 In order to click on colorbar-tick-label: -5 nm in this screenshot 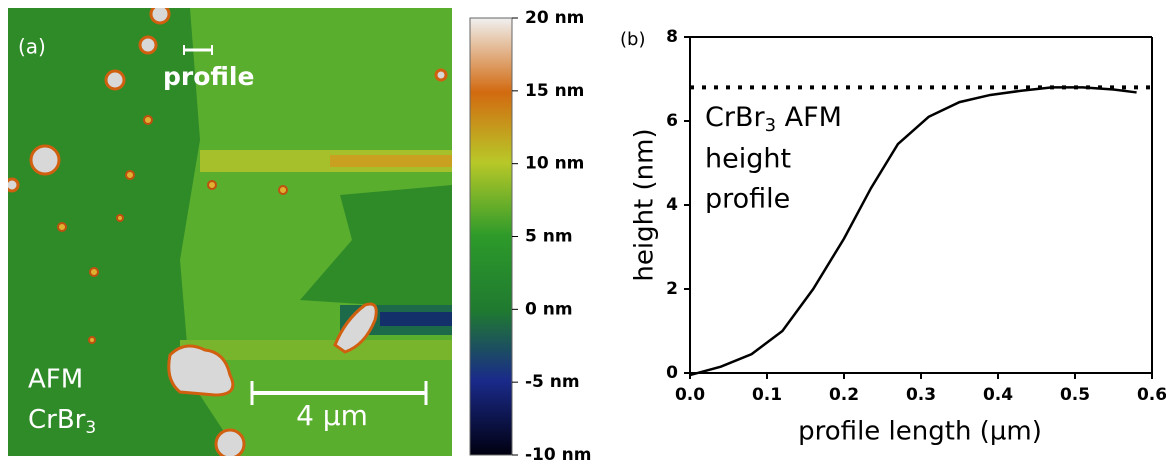, I will do `click(552, 382)`.